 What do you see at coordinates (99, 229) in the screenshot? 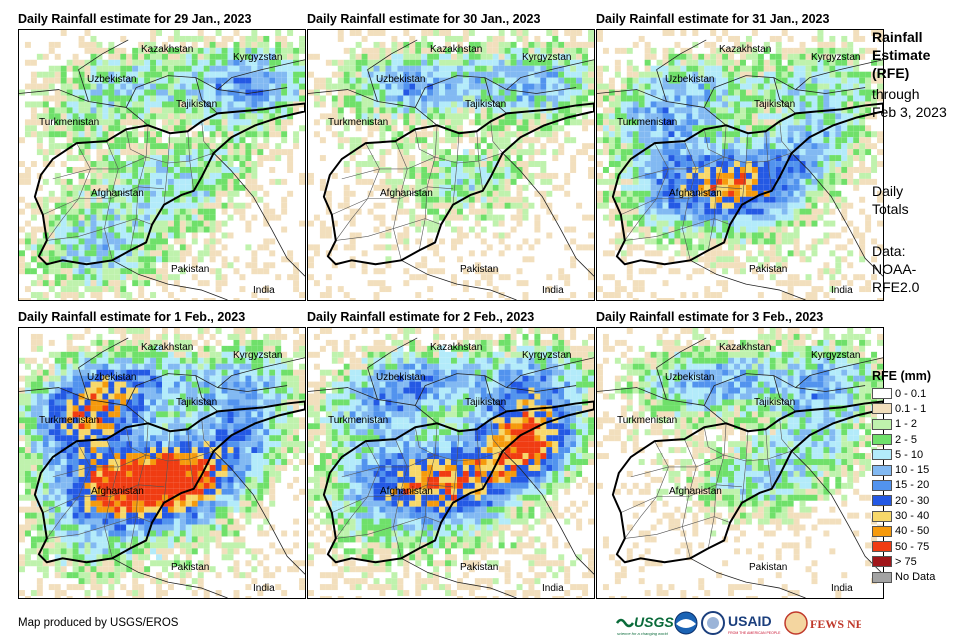
I see `province-boundary` at bounding box center [99, 229].